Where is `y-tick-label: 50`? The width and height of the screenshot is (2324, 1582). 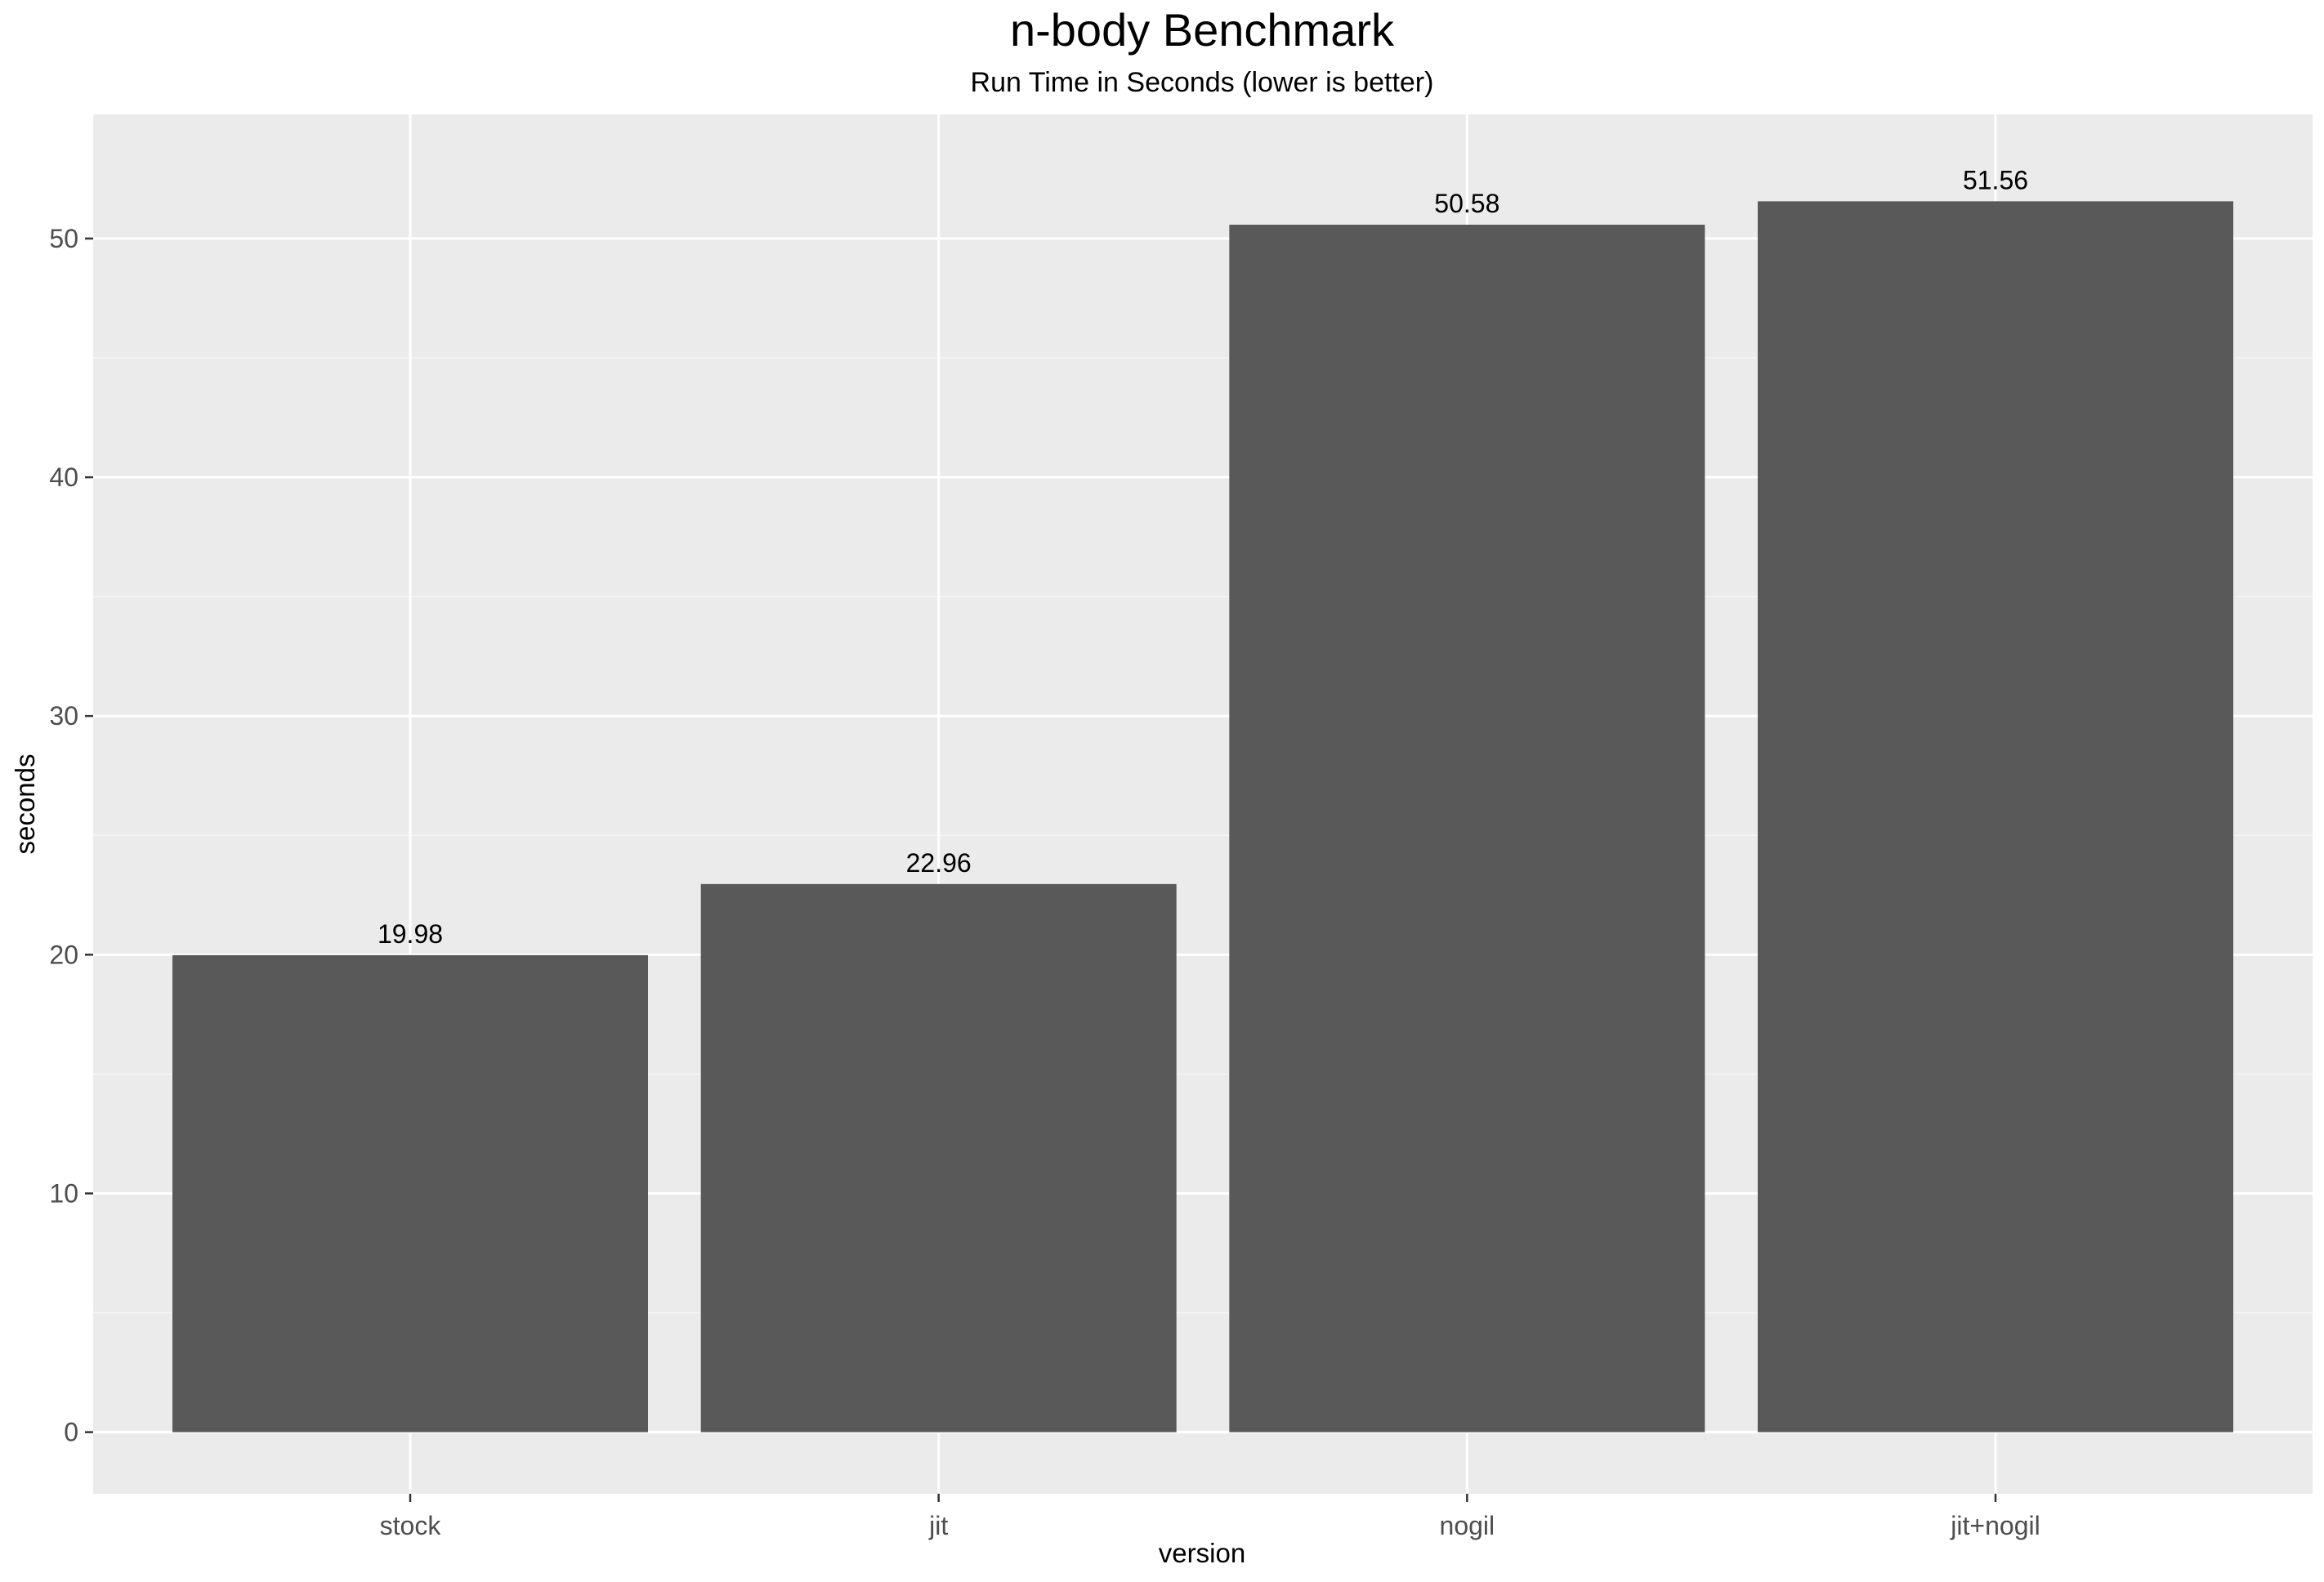 y-tick-label: 50 is located at coordinates (63, 238).